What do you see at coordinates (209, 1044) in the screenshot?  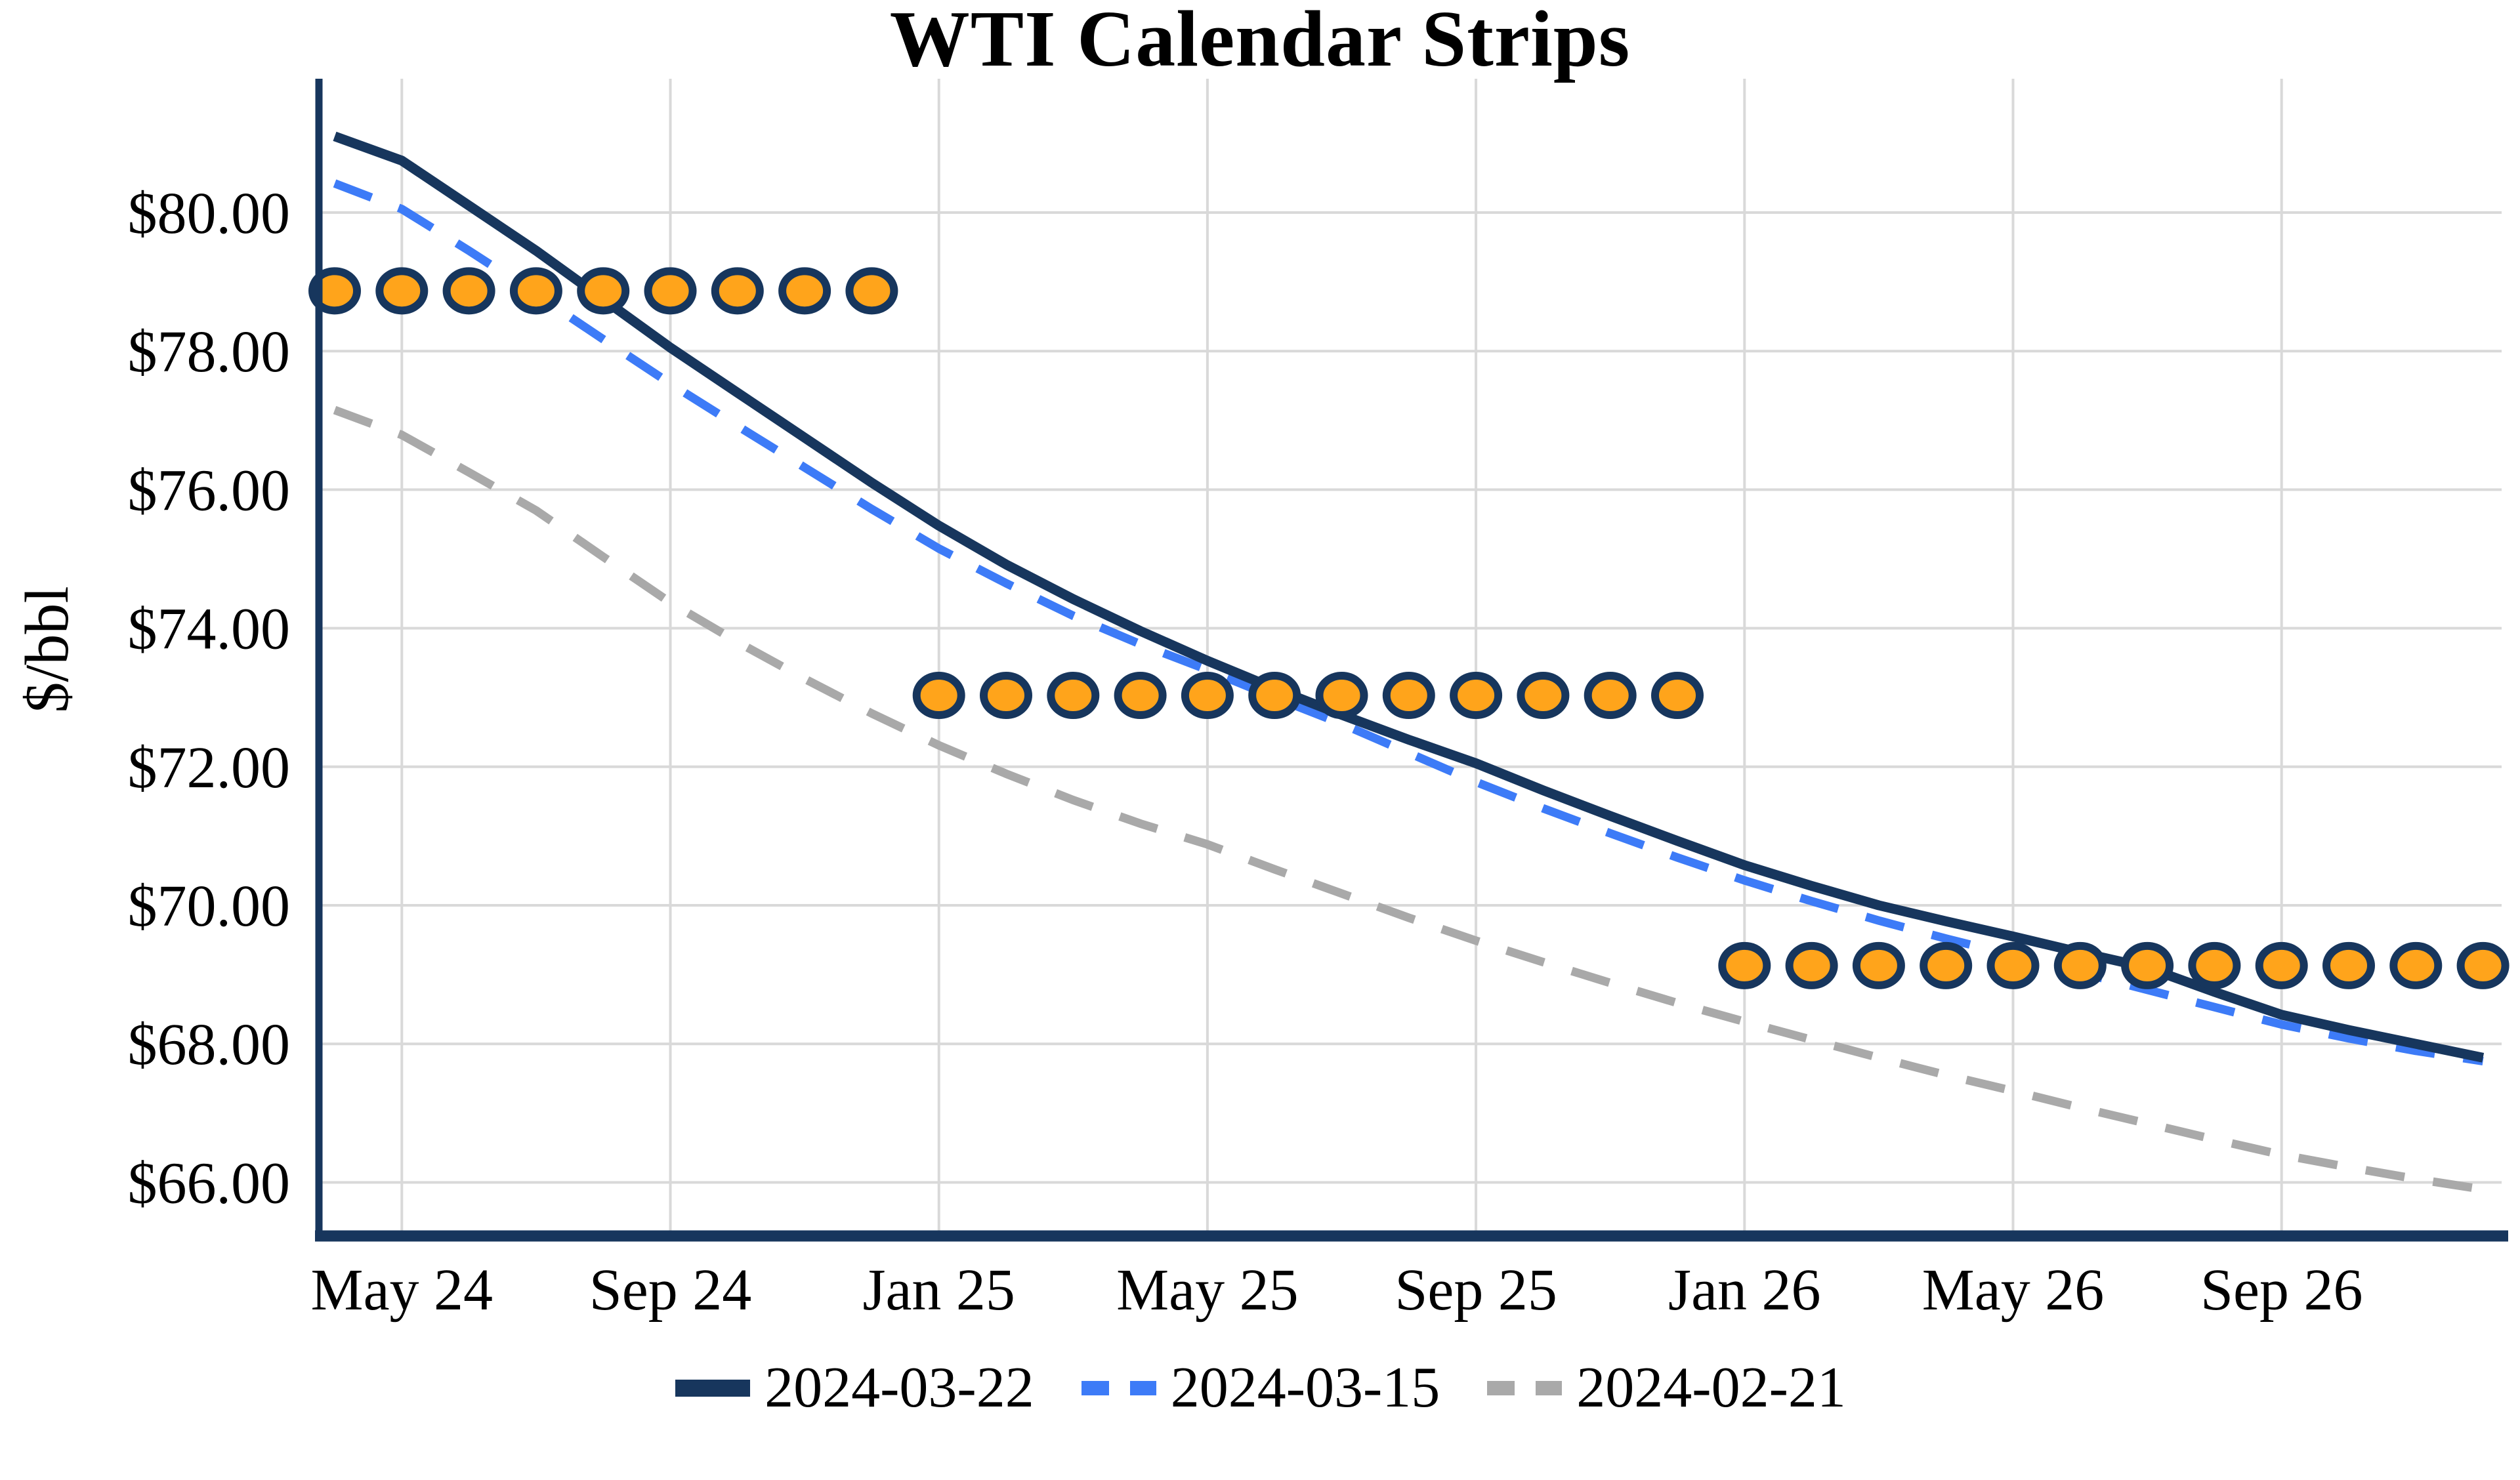 I see `y-tick-label: $68.00` at bounding box center [209, 1044].